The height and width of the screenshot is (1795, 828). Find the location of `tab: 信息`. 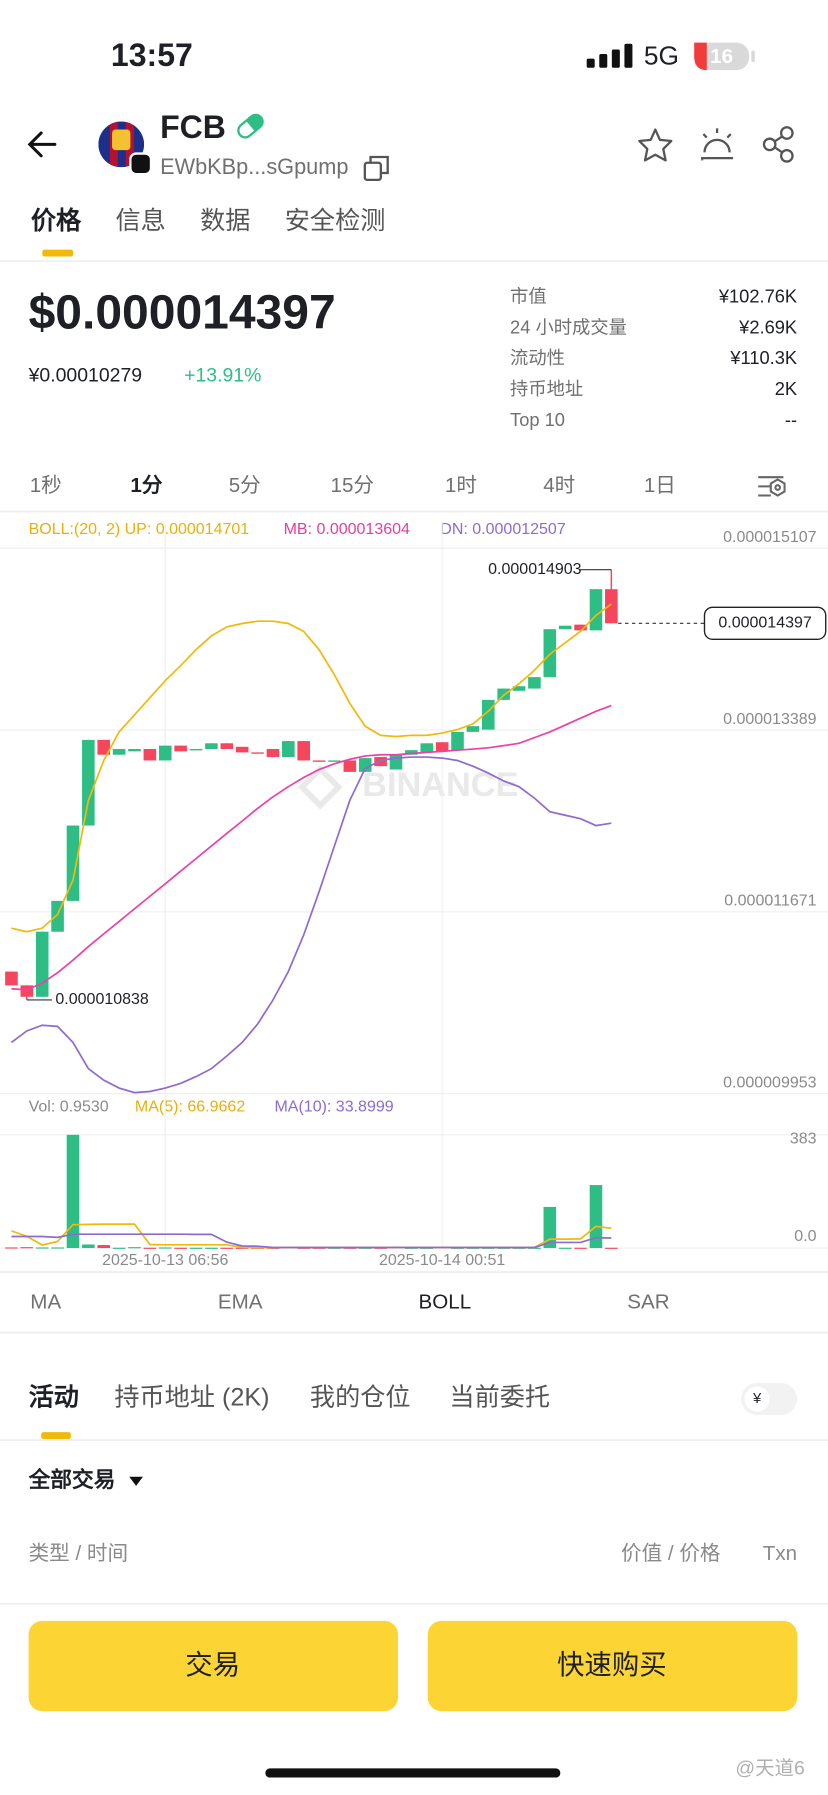

tab: 信息 is located at coordinates (141, 221).